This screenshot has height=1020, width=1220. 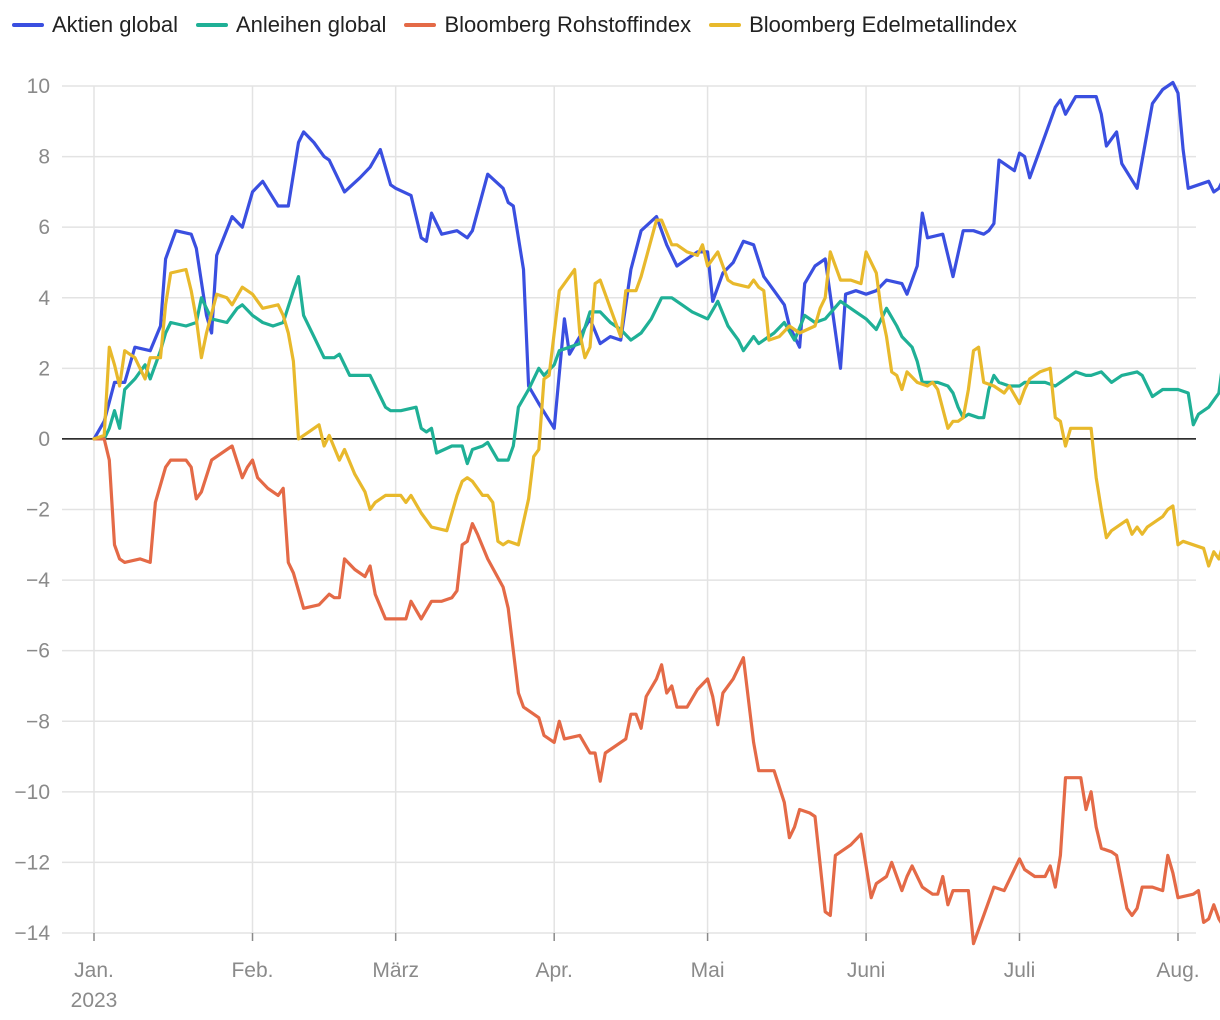 I want to click on y-tick-label: −4, so click(x=38, y=580).